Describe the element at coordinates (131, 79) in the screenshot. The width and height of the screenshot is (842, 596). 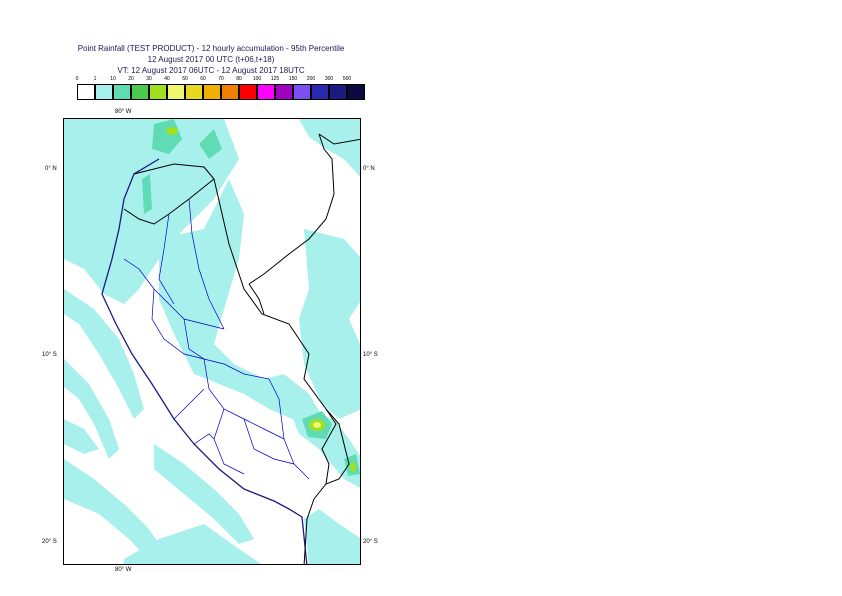
I see `legend-tick-label: 20` at that location.